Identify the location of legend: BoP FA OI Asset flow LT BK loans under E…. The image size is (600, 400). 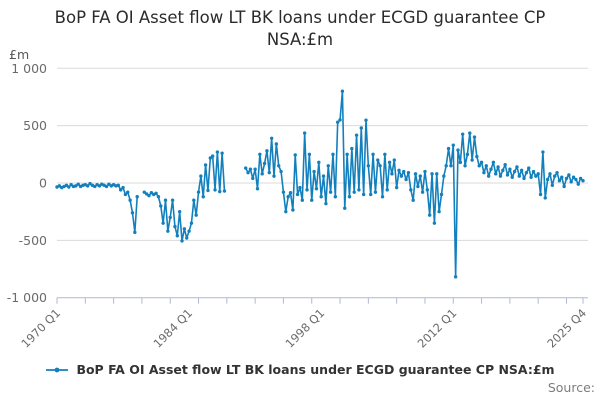
(300, 369).